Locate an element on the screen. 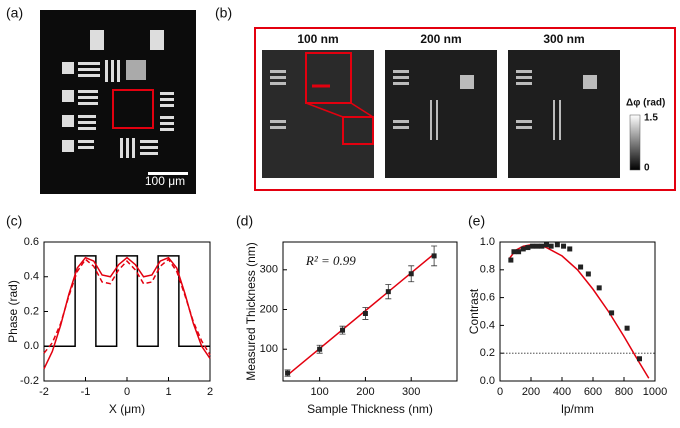 The width and height of the screenshot is (680, 428). image-title: 300 nm is located at coordinates (563, 39).